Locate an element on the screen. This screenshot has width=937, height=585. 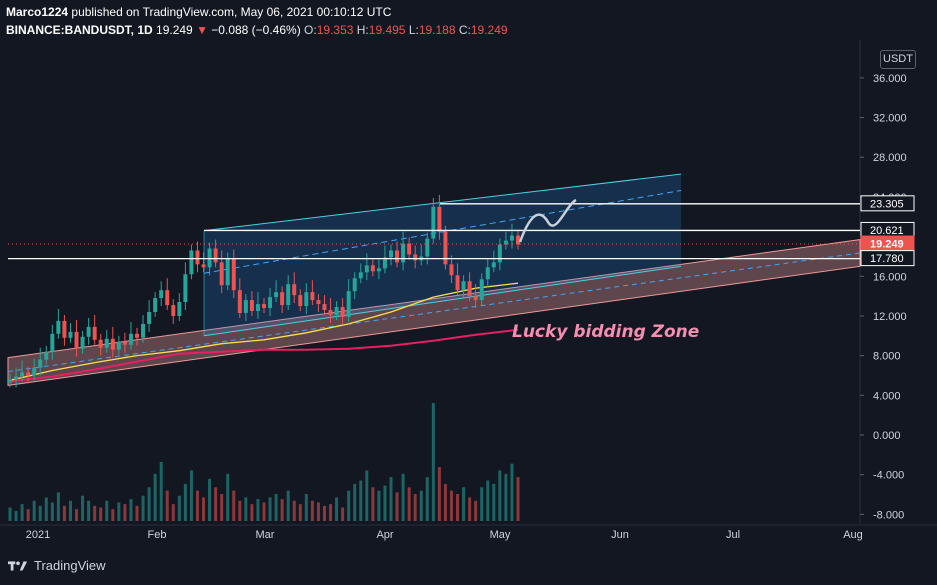
ma-fast-line is located at coordinates (264, 332).